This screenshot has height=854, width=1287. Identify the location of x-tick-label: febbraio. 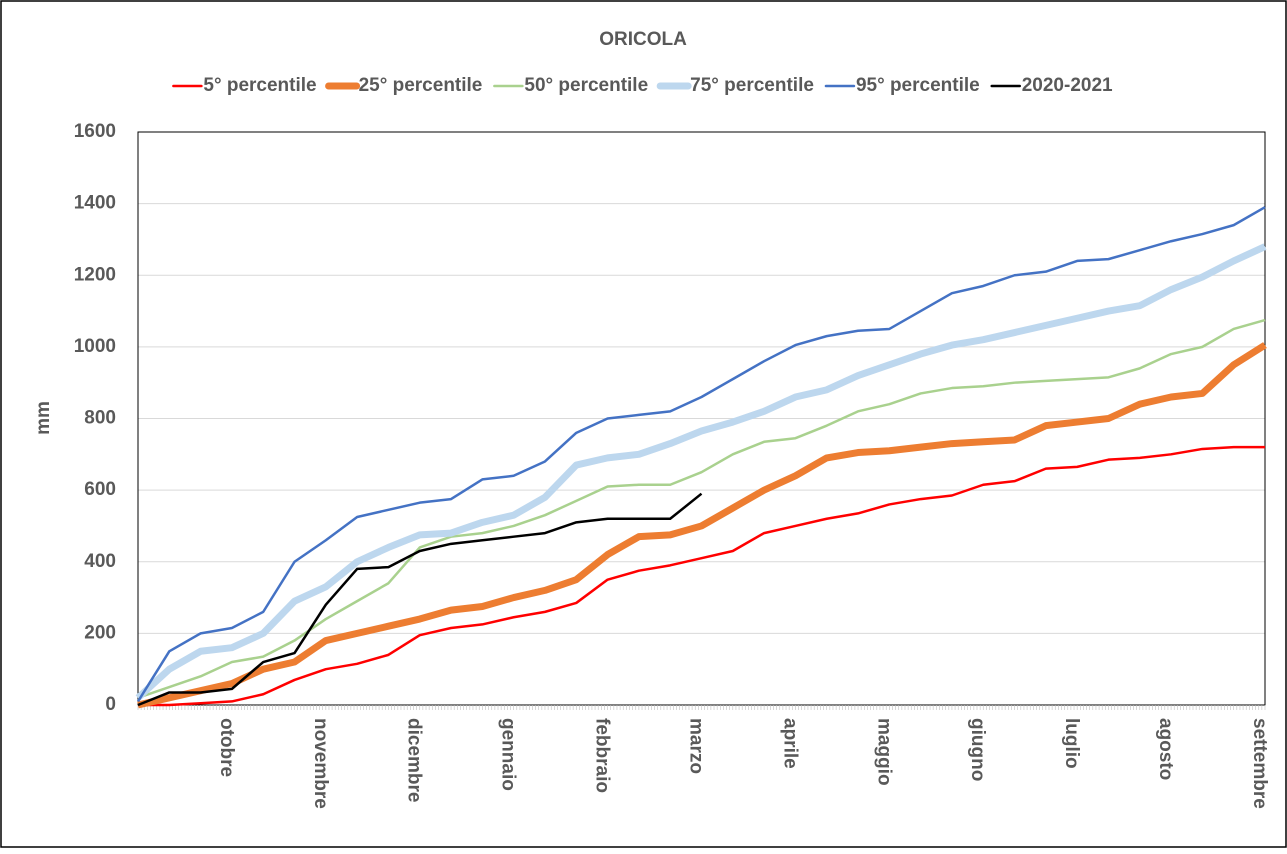
(602, 755).